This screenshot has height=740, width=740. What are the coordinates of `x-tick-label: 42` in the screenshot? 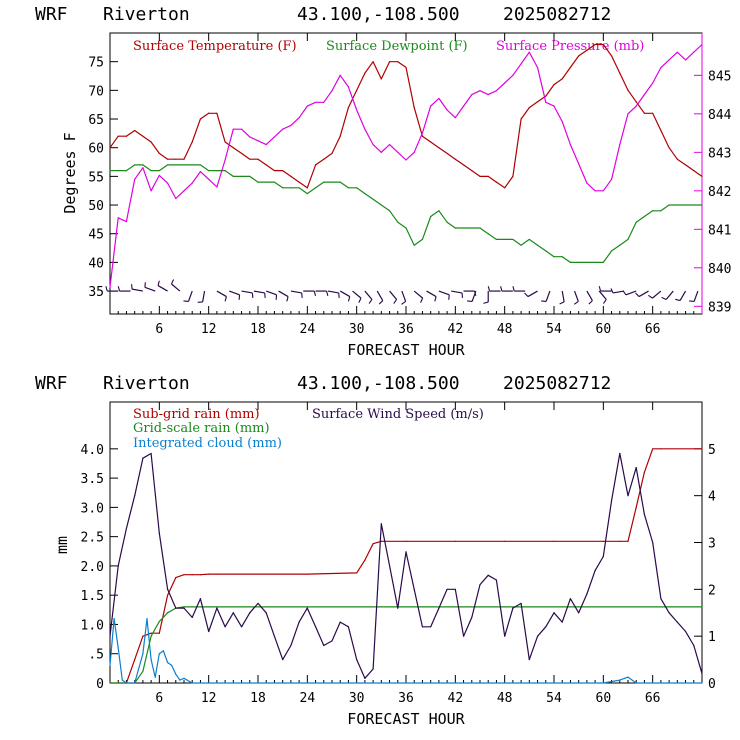 It's located at (456, 698).